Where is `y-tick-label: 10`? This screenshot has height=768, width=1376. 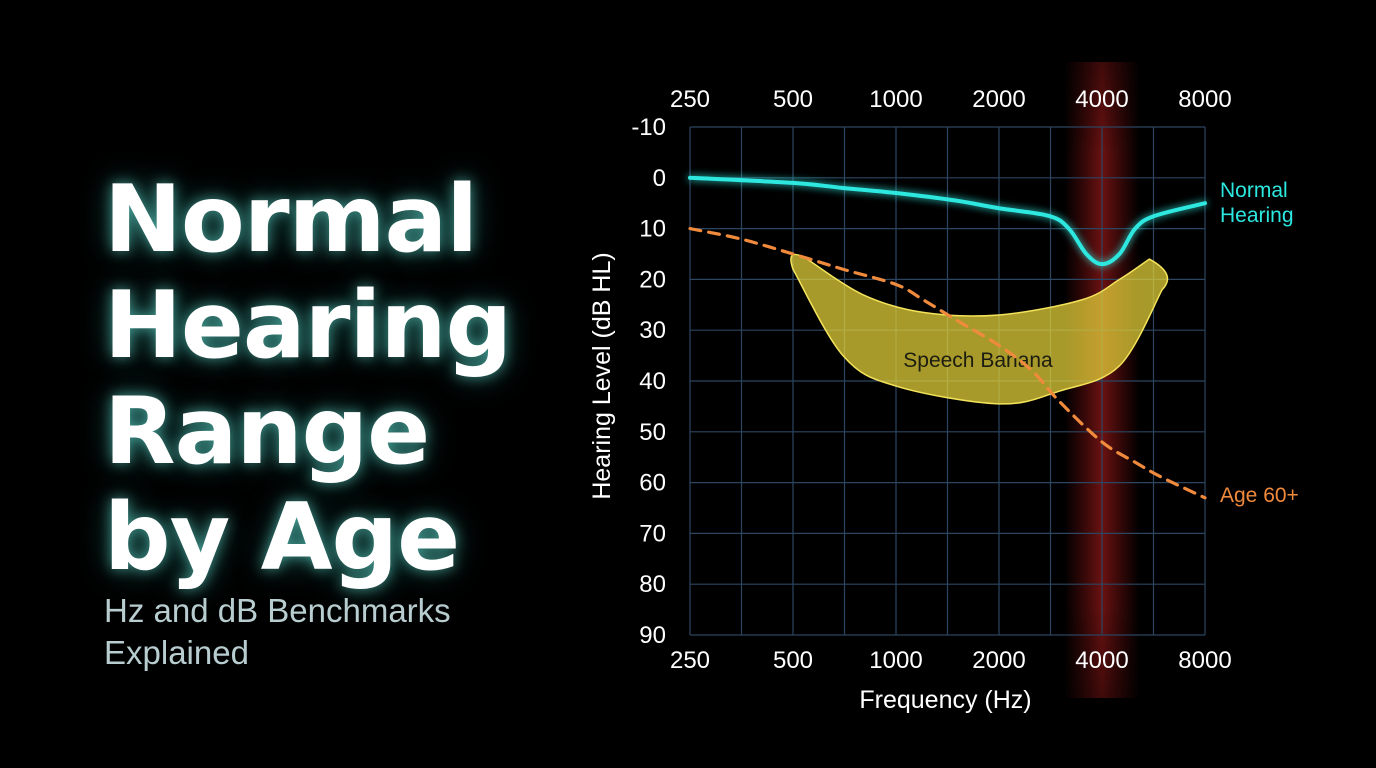 y-tick-label: 10 is located at coordinates (652, 229).